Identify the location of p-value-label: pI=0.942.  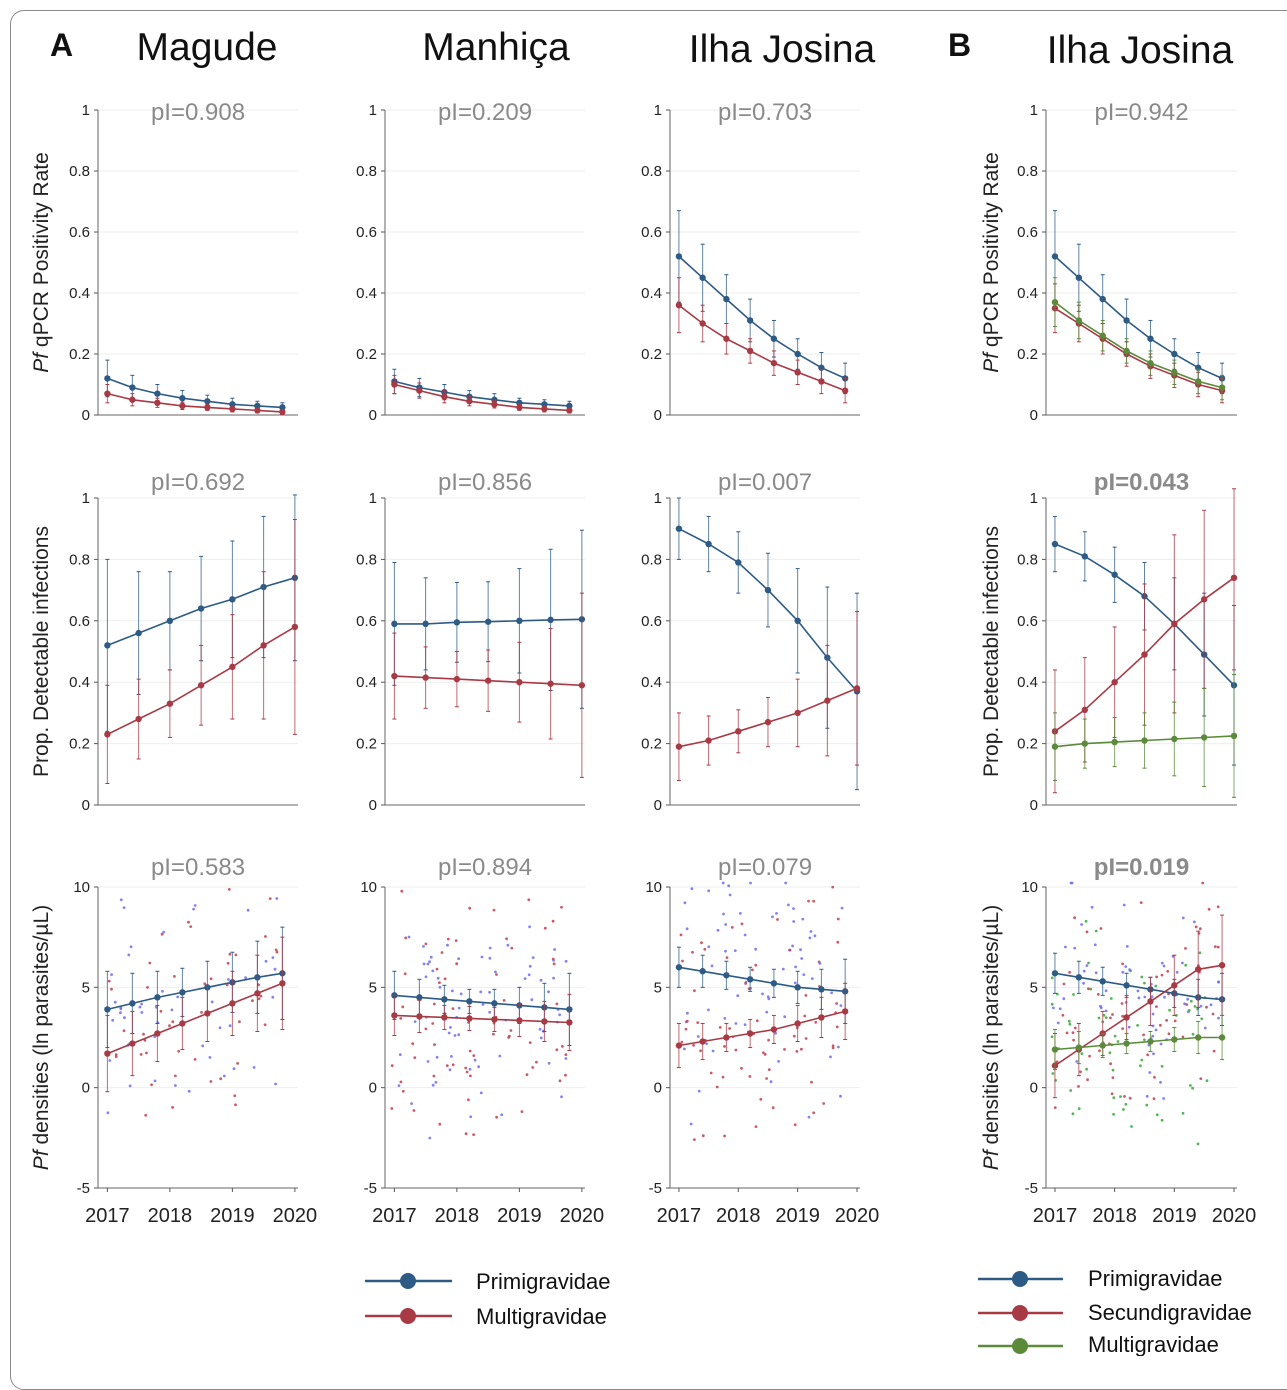
(1141, 112).